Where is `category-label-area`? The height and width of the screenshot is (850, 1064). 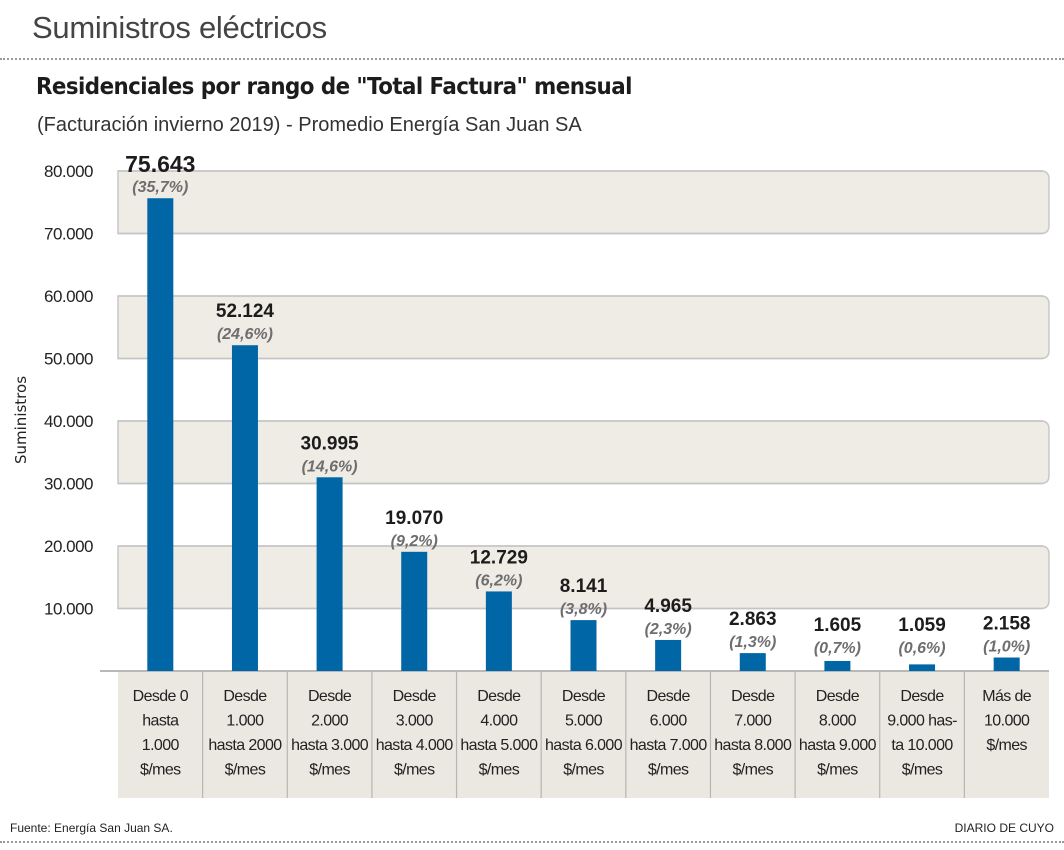
category-label-area is located at coordinates (583, 735).